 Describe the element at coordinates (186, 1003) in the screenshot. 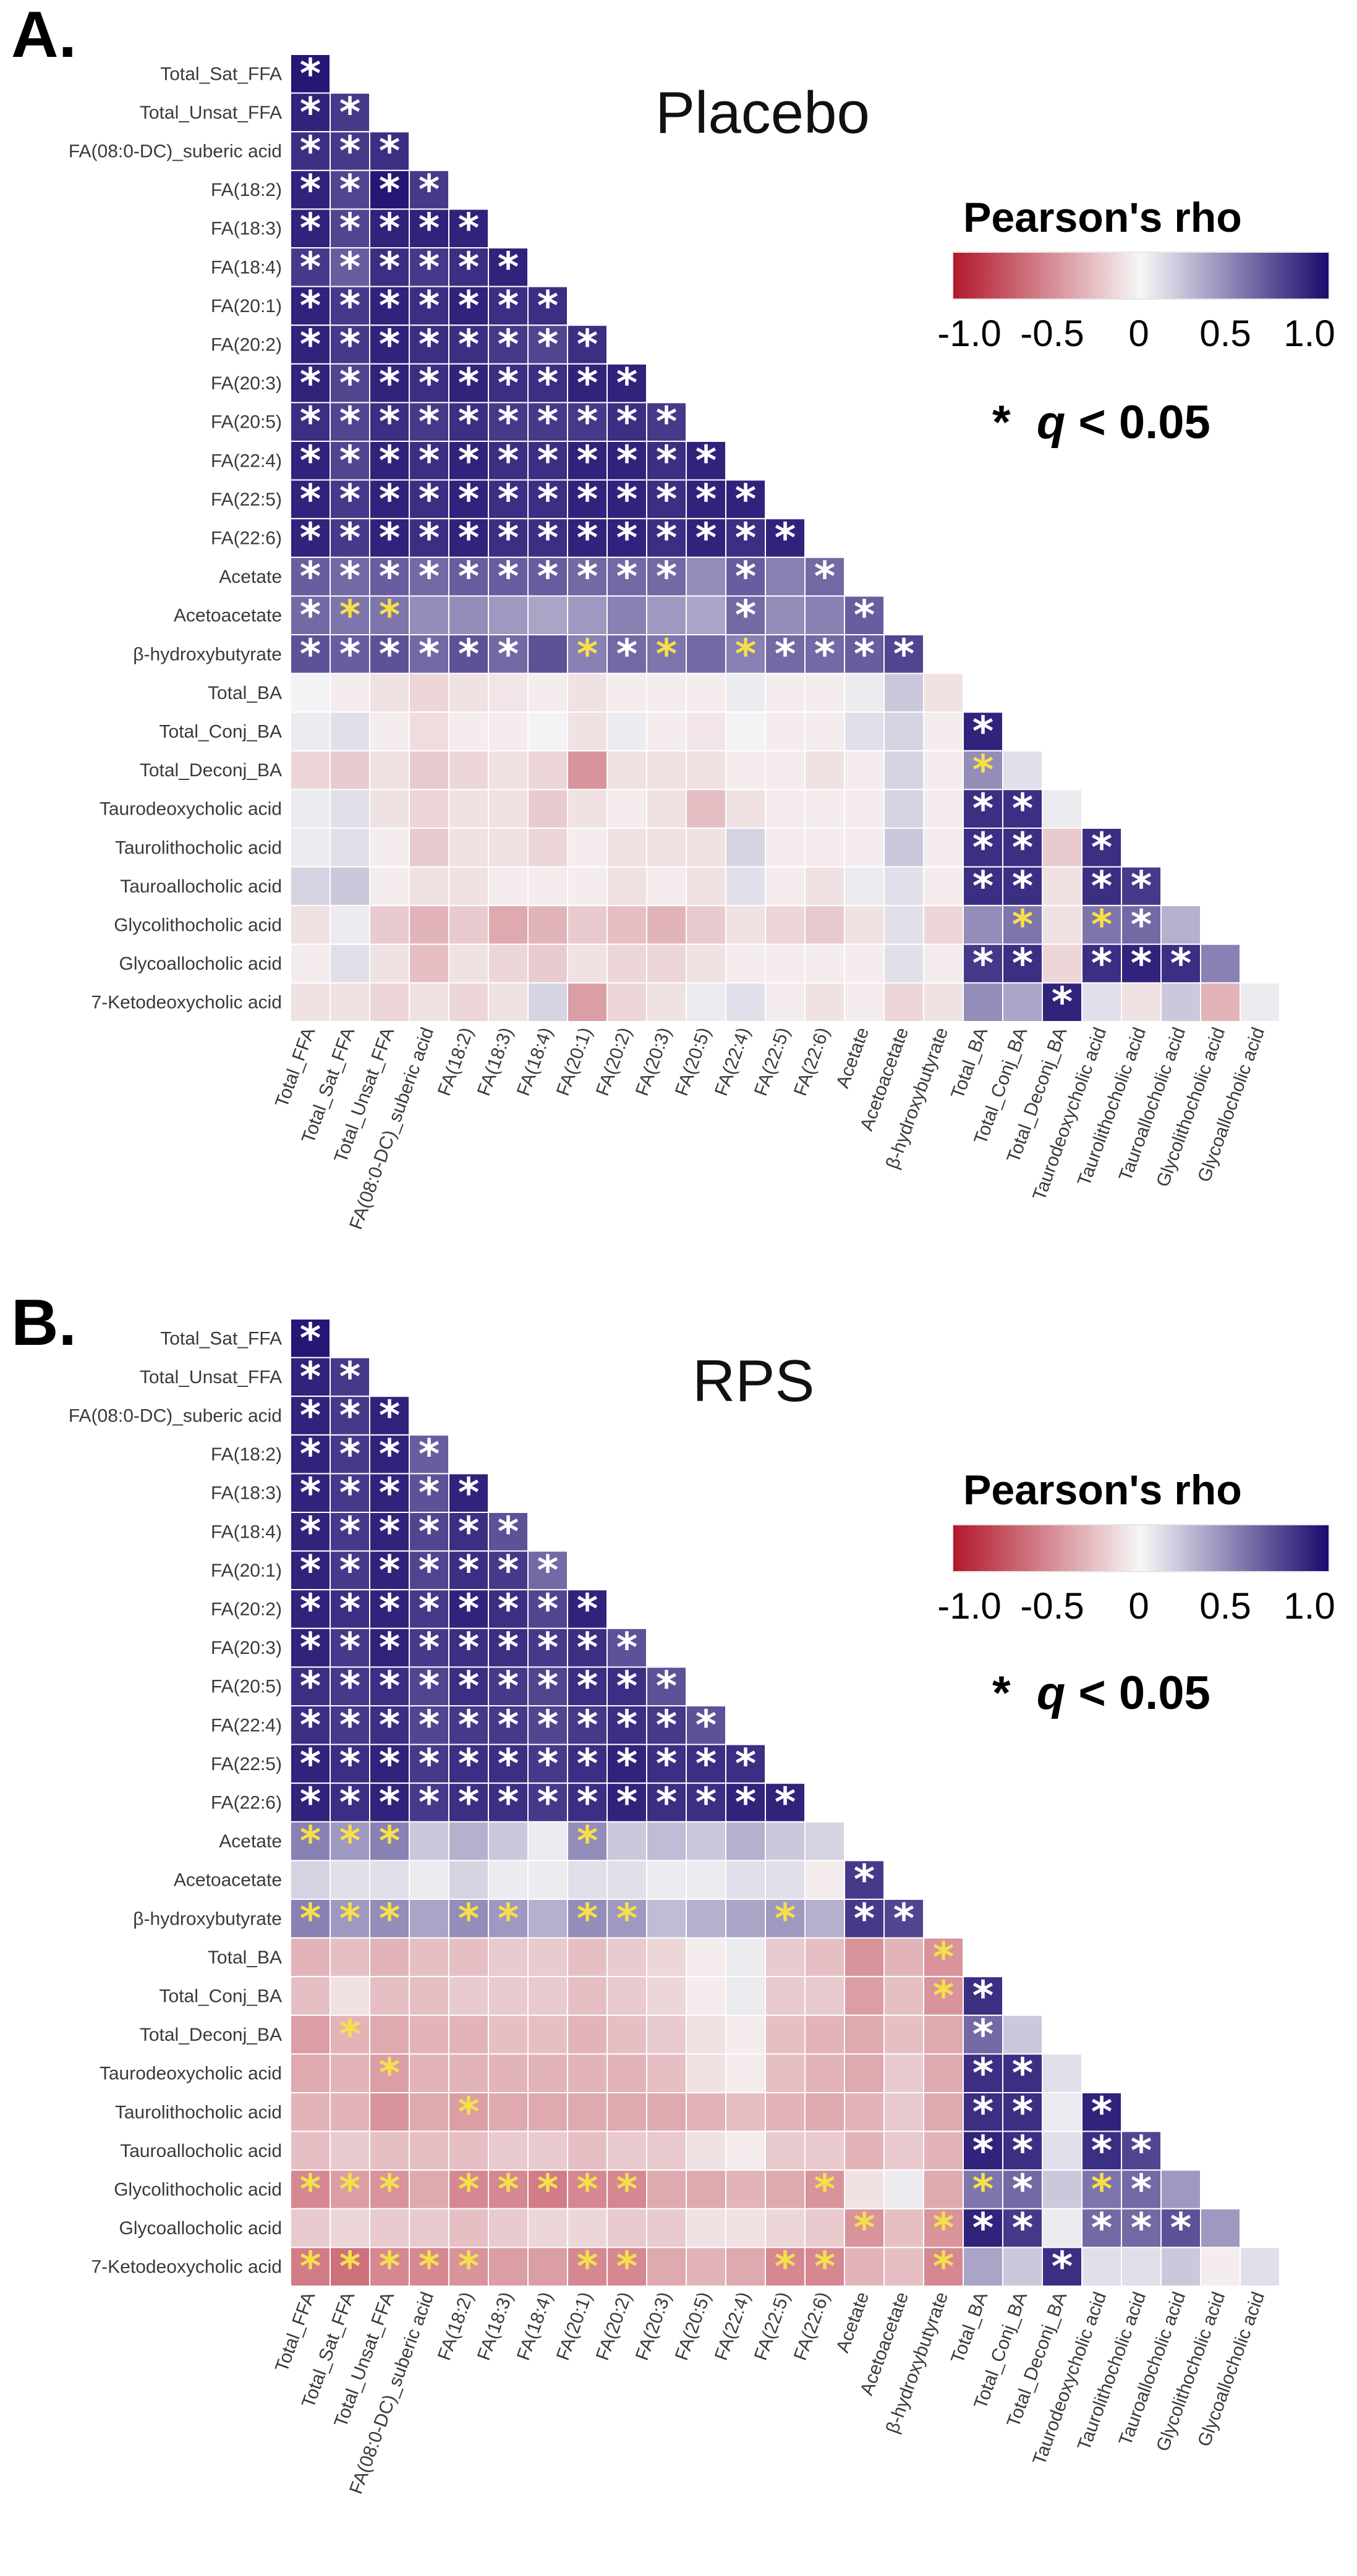

I see `row-label: 7-Ketodeoxycholic acid` at that location.